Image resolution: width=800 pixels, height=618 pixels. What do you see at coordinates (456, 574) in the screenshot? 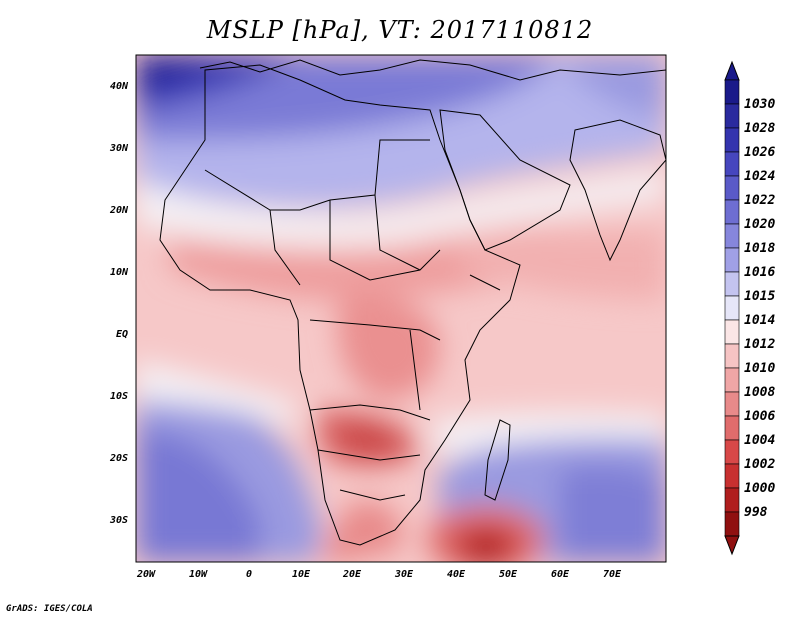
I see `lon-label: 40E` at bounding box center [456, 574].